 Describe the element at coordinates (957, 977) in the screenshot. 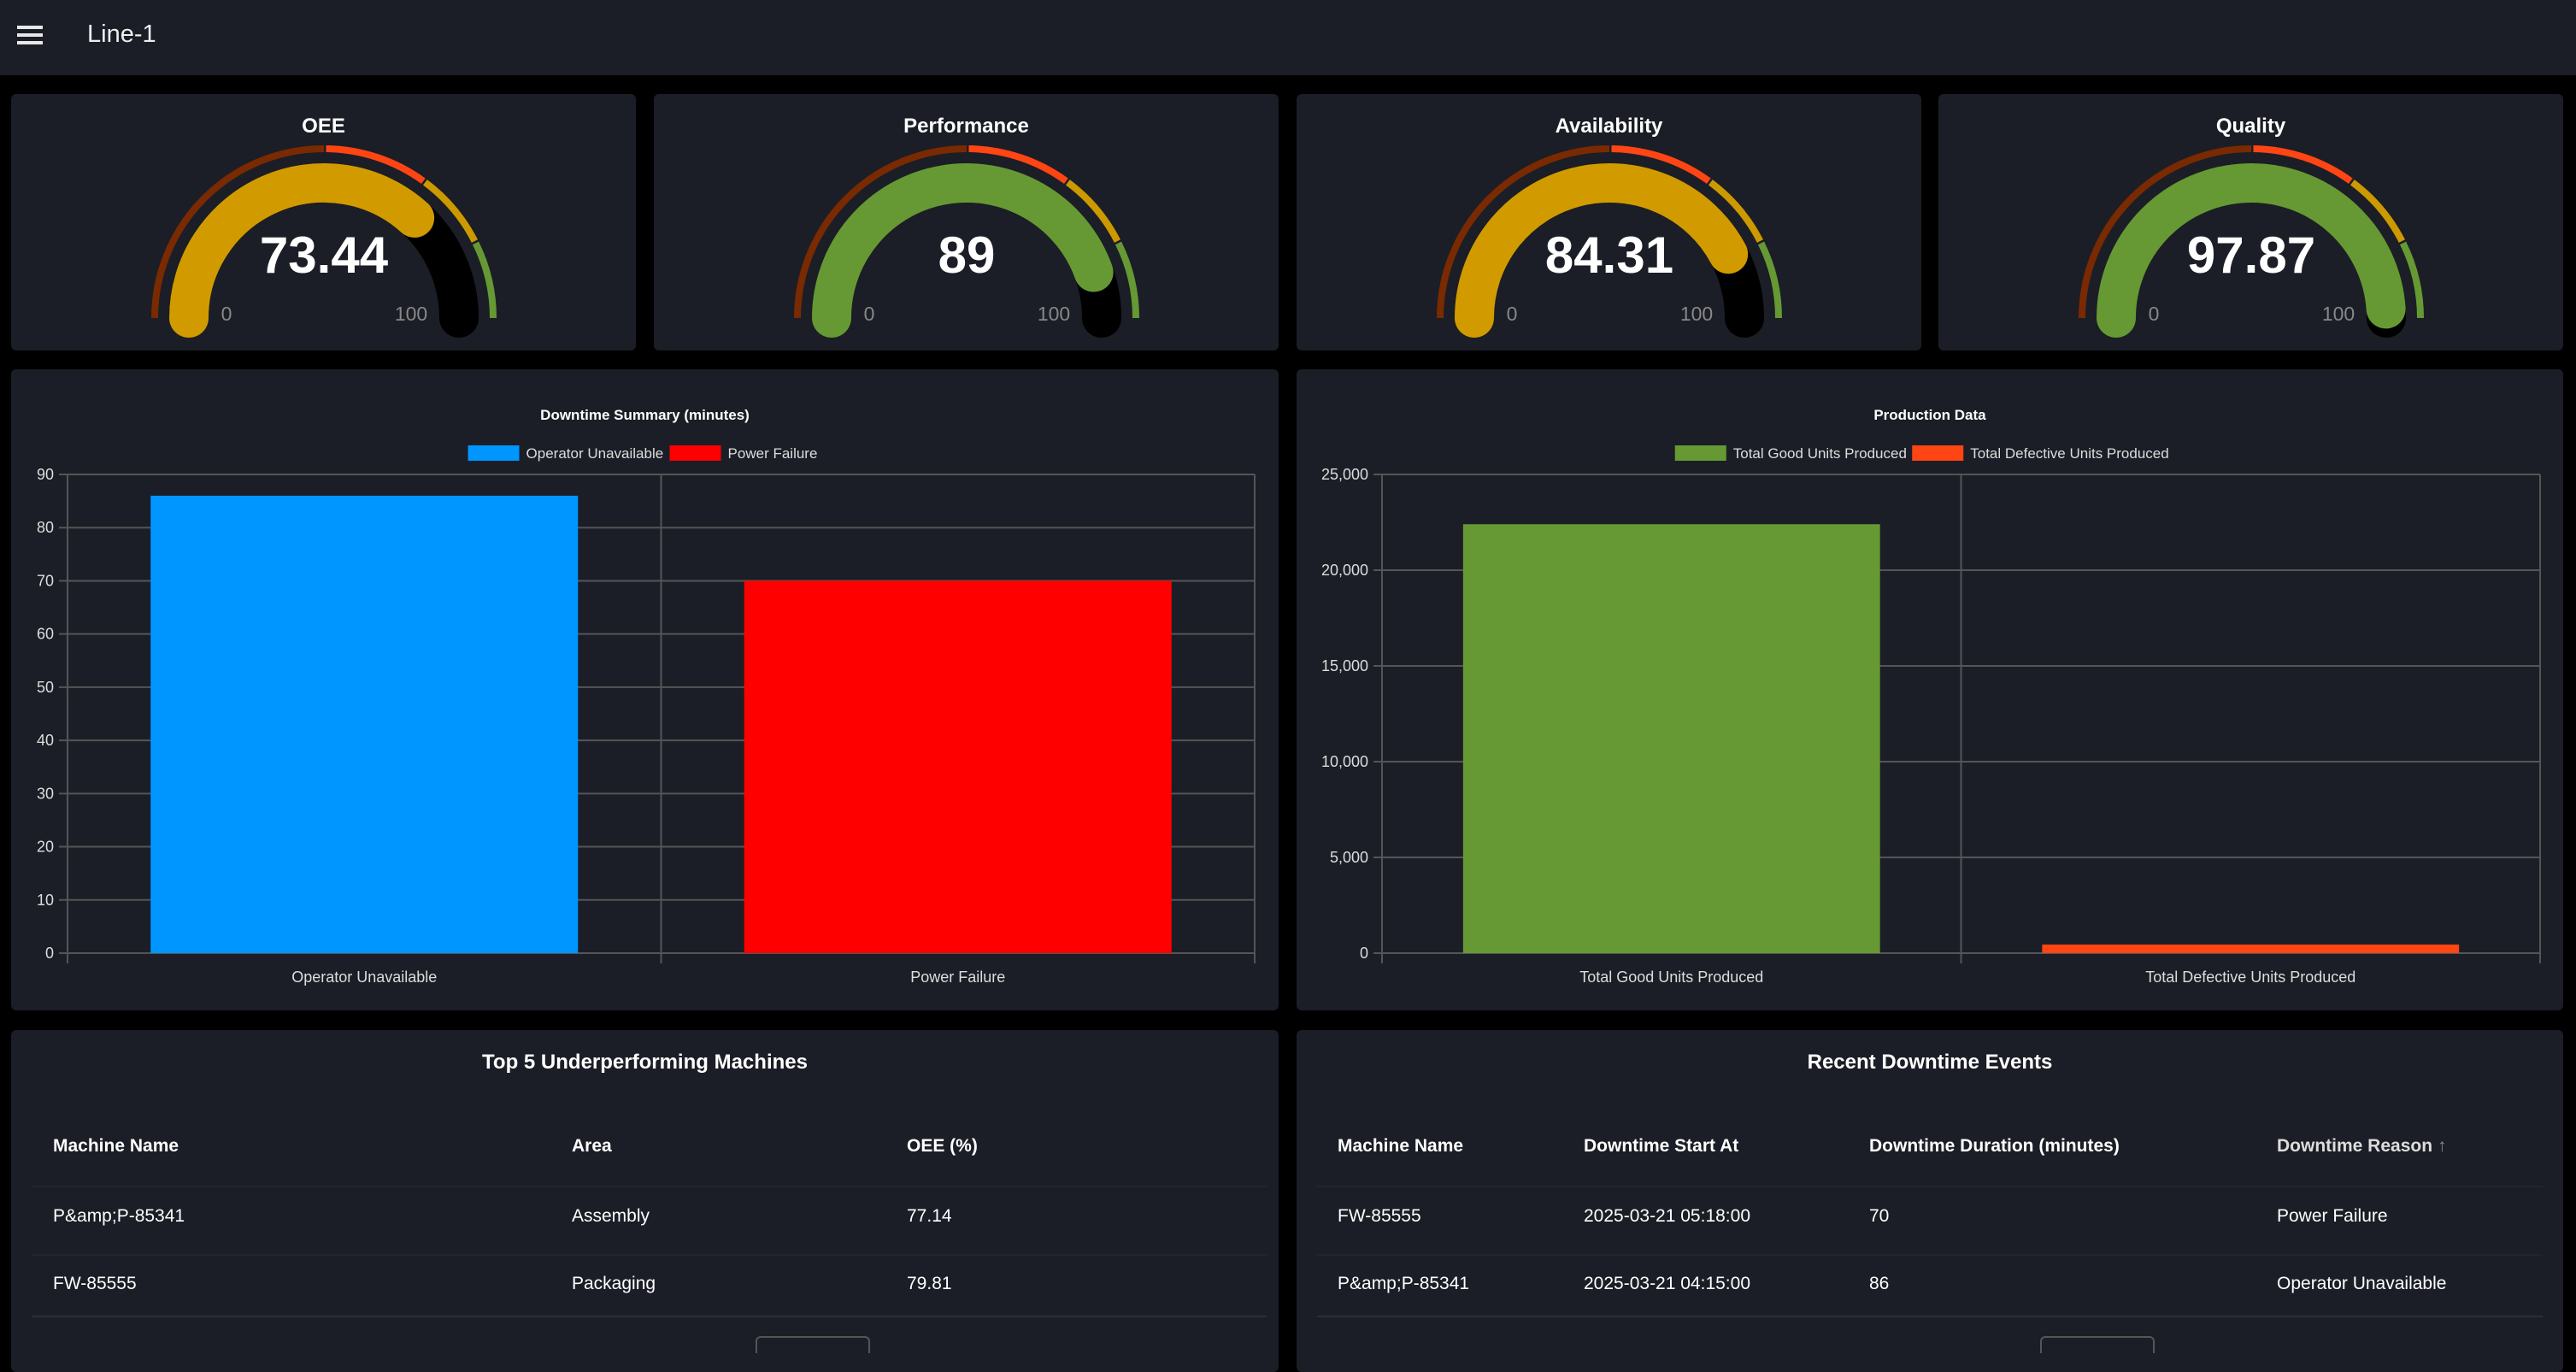

I see `x-tick-label: Power Failure` at that location.